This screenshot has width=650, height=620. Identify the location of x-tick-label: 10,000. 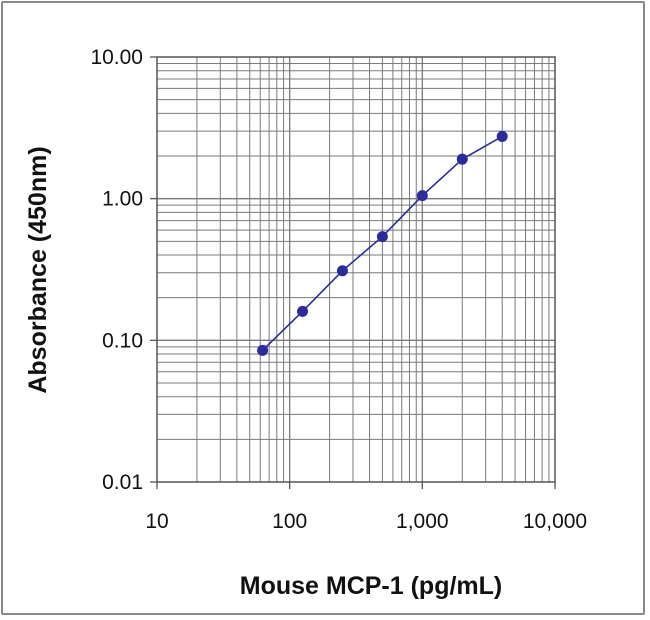
(555, 521).